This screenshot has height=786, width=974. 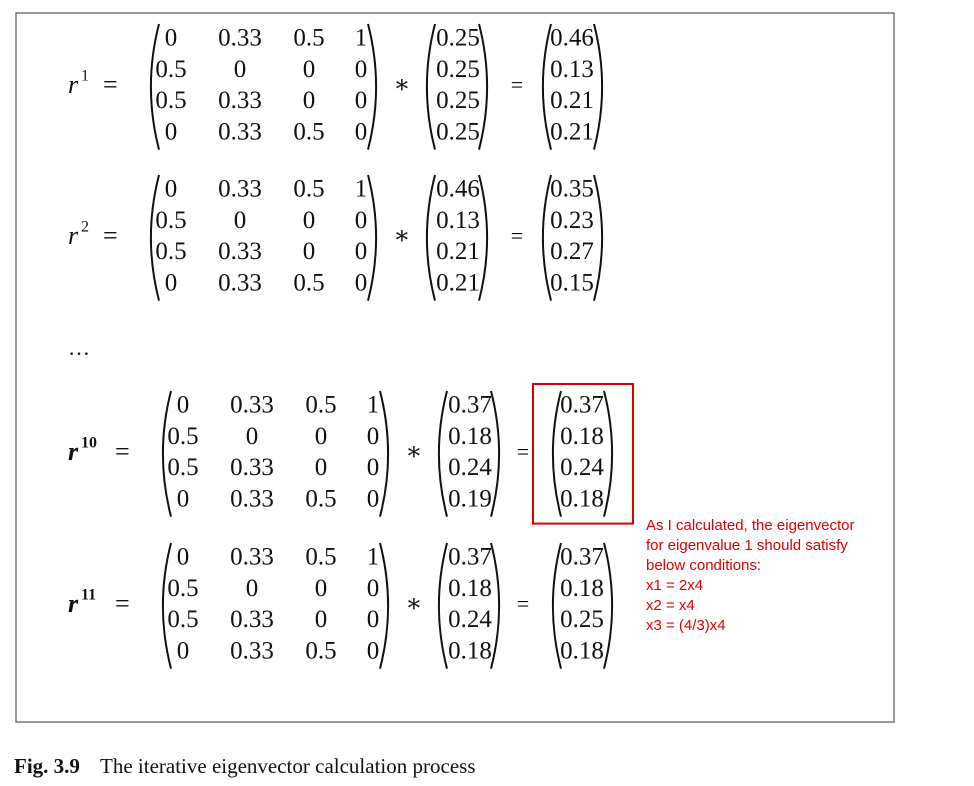 I want to click on result-entry: 0.18, so click(x=582, y=498).